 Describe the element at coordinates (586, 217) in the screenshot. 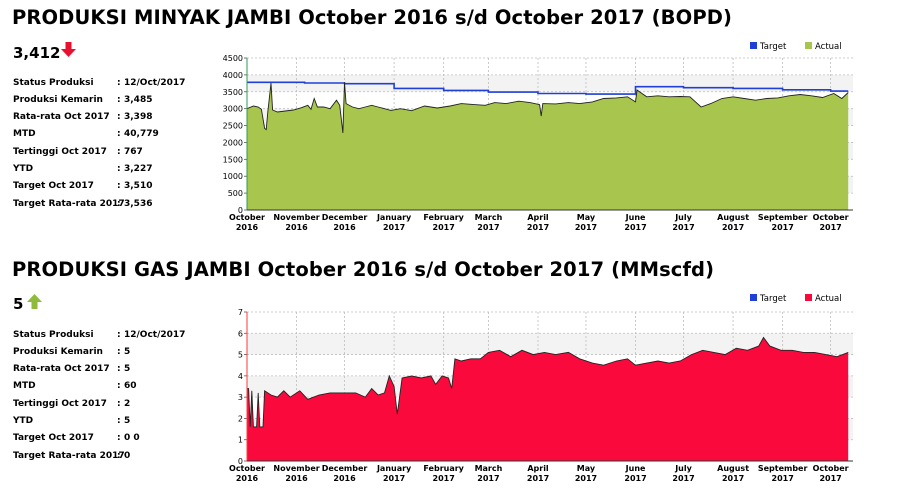

I see `x-tick-label: May` at that location.